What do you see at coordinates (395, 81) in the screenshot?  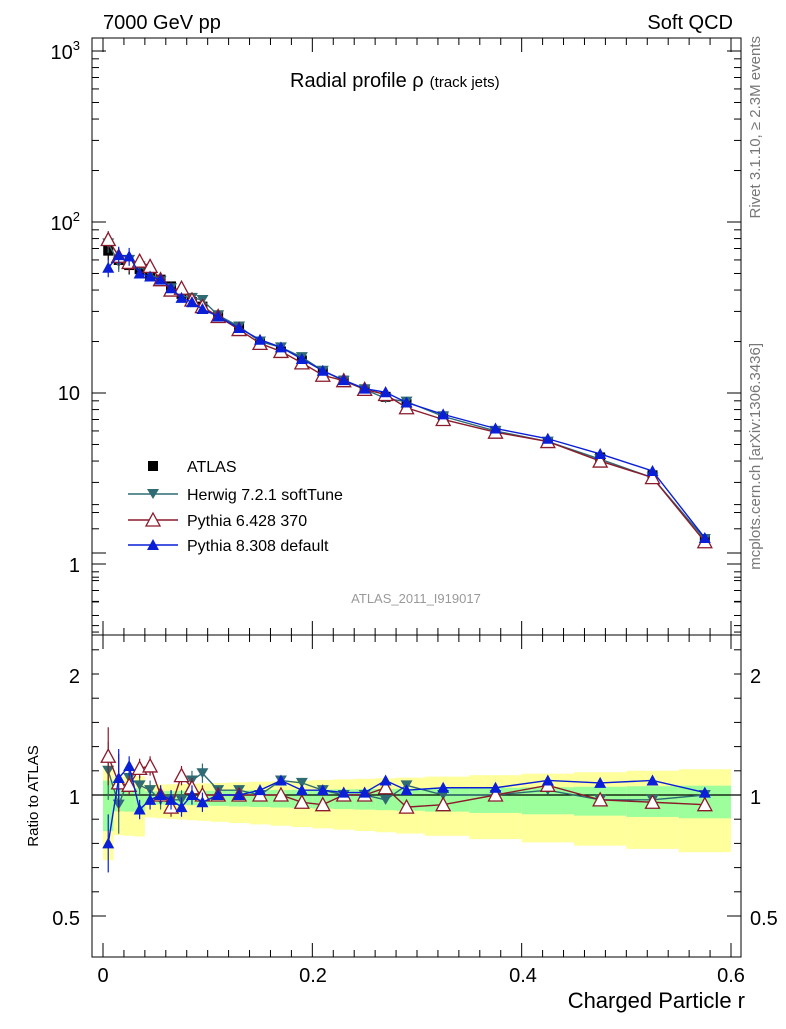 I see `chart-title: Radial profile ρ (track jets)` at bounding box center [395, 81].